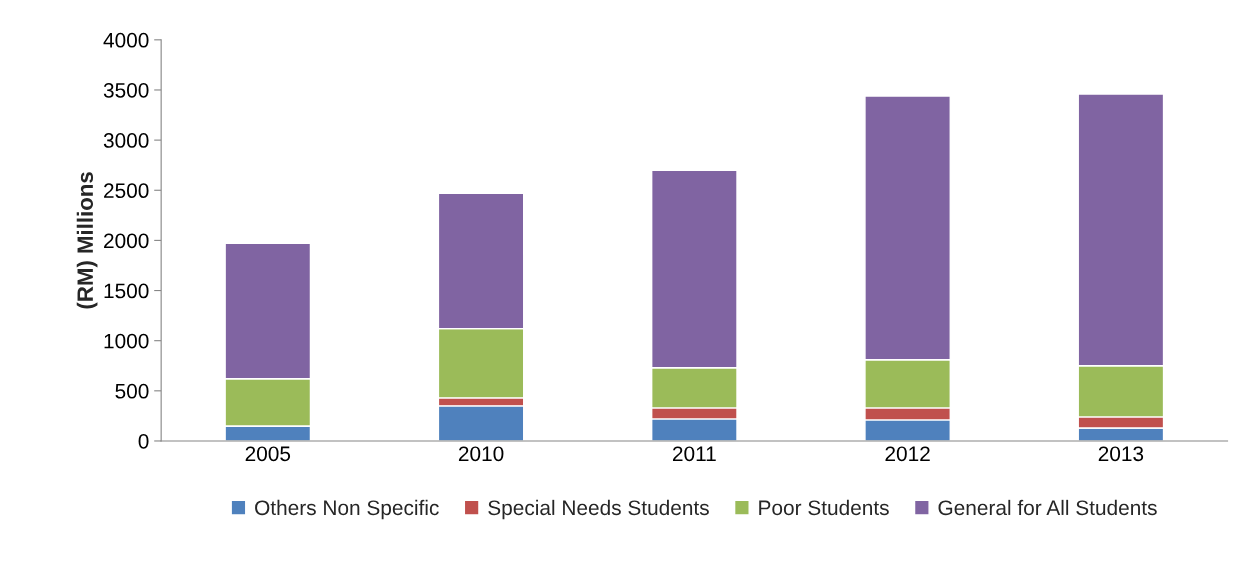  What do you see at coordinates (132, 391) in the screenshot?
I see `y-tick-label: 500` at bounding box center [132, 391].